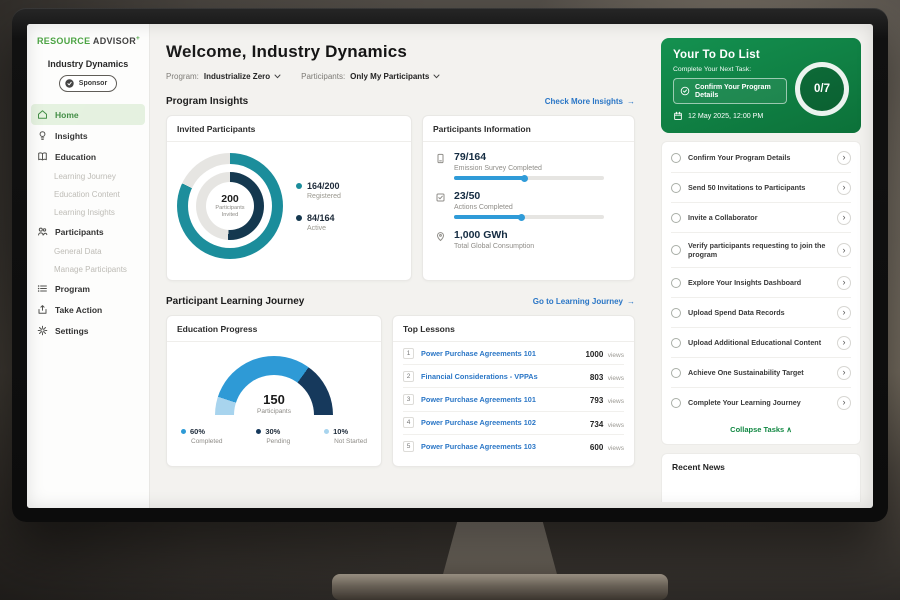  I want to click on collapse-tasks-button: Collapse Tasks ∧, so click(761, 430).